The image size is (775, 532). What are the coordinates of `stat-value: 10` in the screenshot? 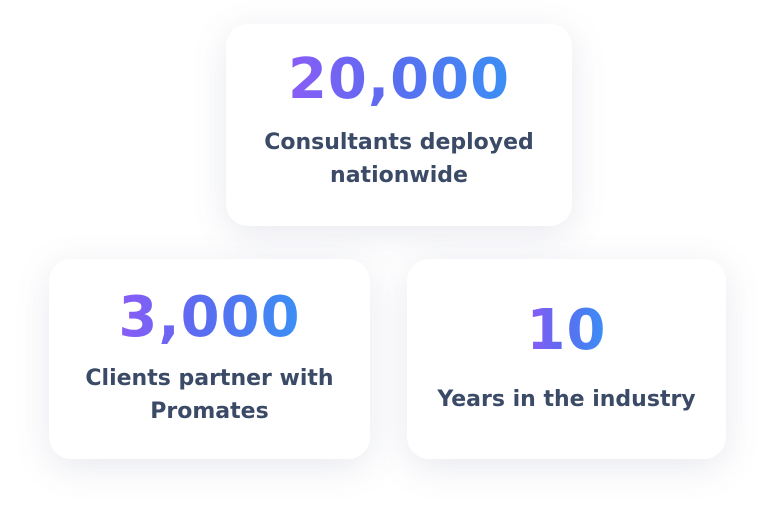 It's located at (566, 330).